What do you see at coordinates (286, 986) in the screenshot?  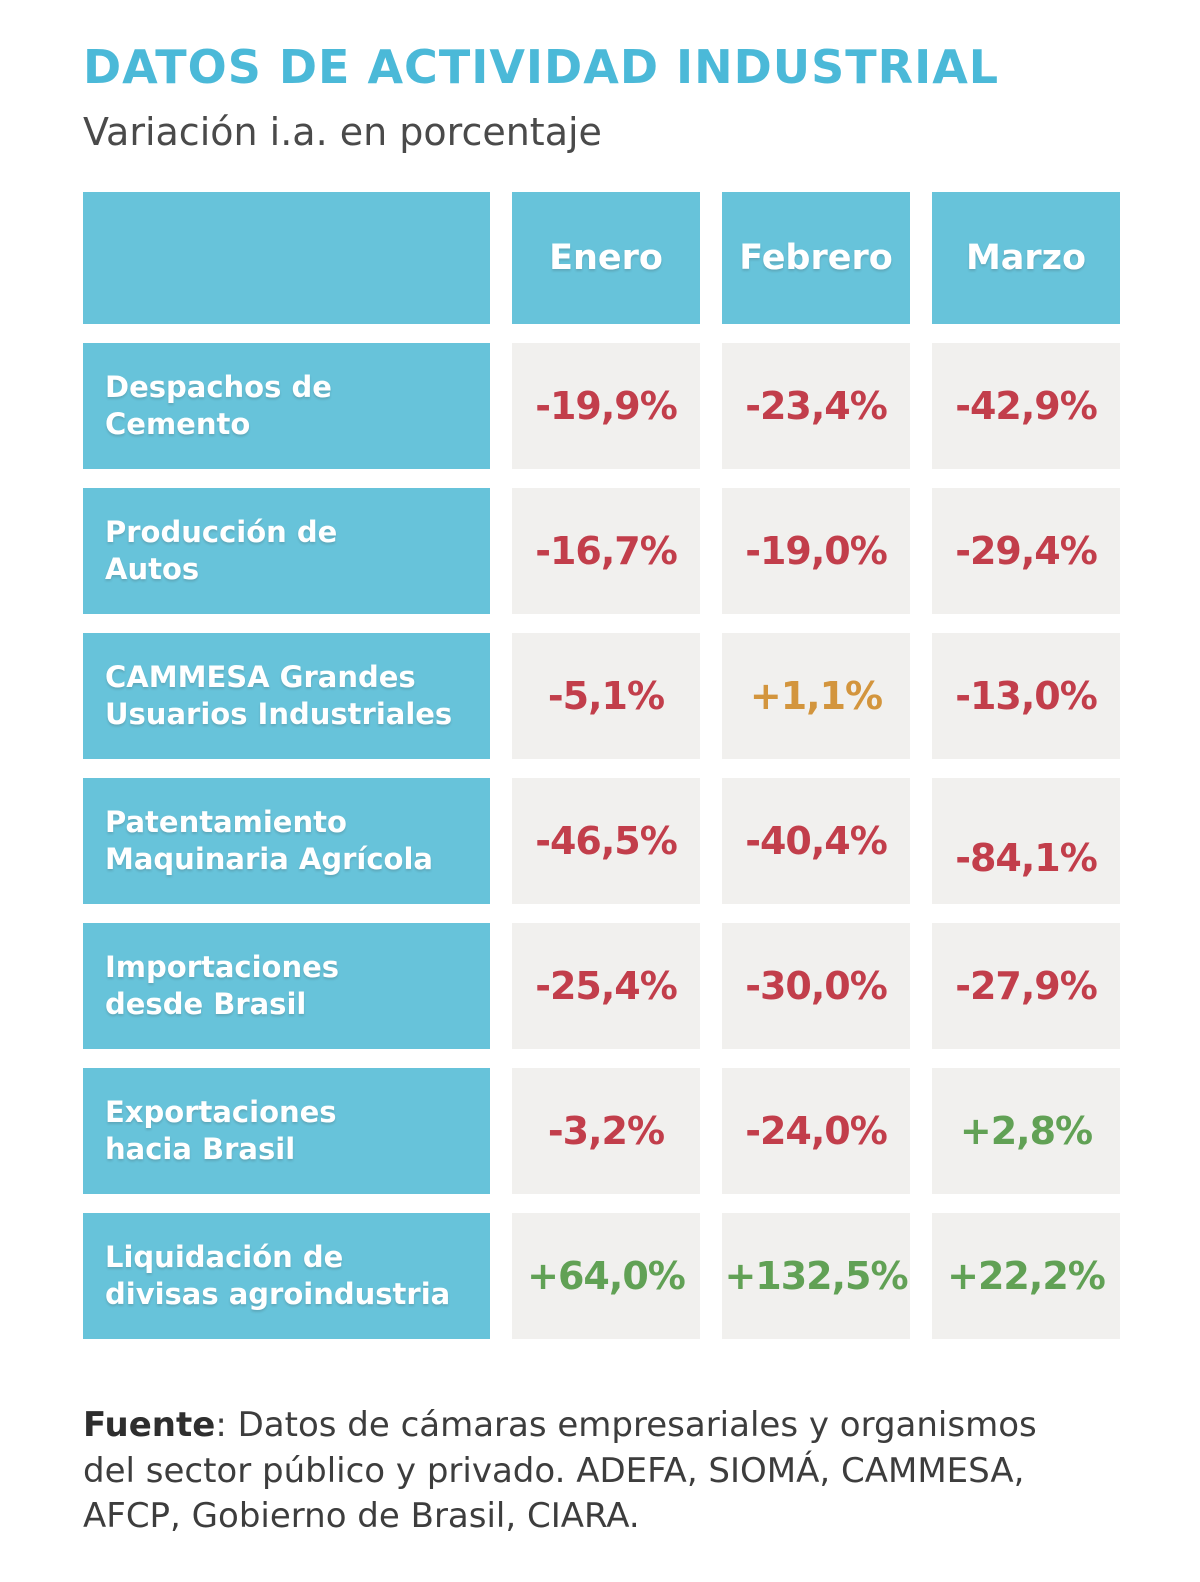 I see `row-label-importaciones-brasil: Importaciones desde Brasil` at bounding box center [286, 986].